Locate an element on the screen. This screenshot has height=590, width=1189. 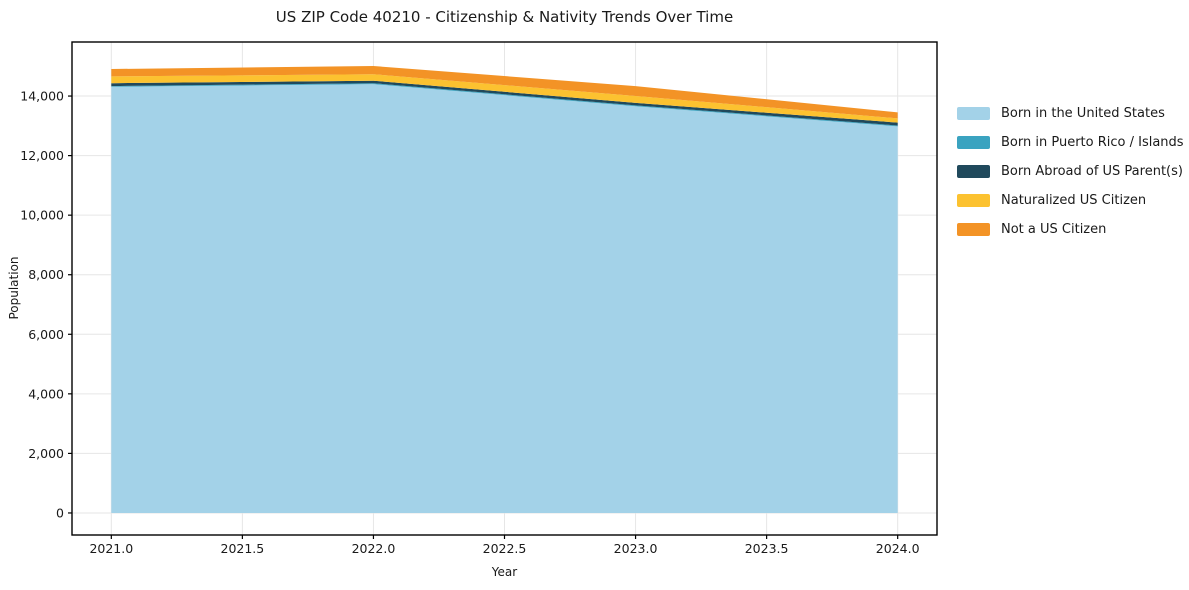
legend-label: Not a US Citizen is located at coordinates (1054, 229).